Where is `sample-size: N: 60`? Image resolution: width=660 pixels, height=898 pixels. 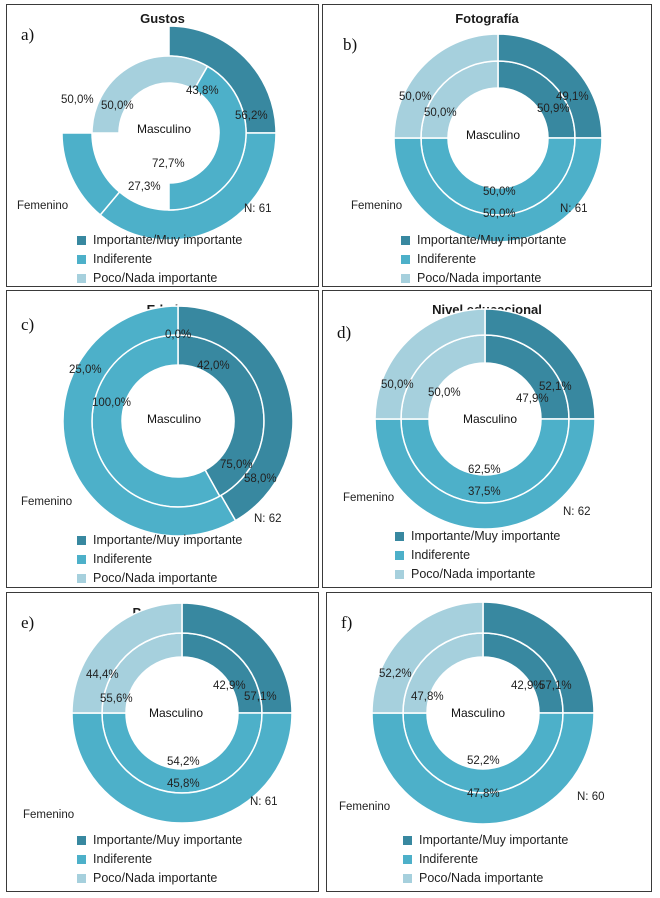 sample-size: N: 60 is located at coordinates (591, 797).